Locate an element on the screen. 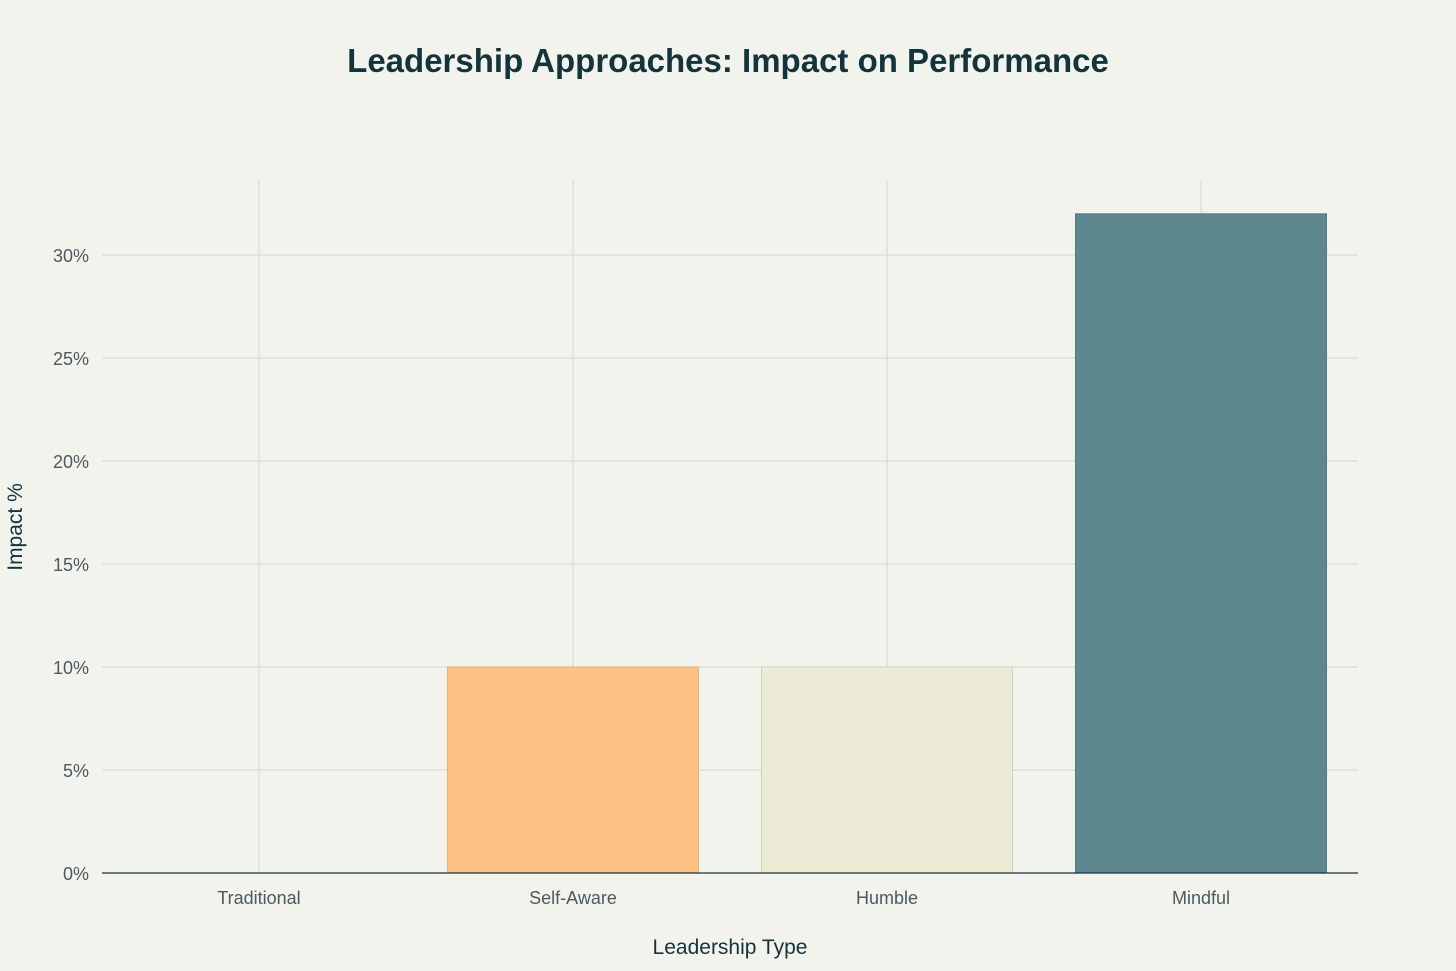 This screenshot has width=1456, height=971. y-tick-labels: 0% 5% 10% 15% 20% 25% 30% is located at coordinates (71, 565).